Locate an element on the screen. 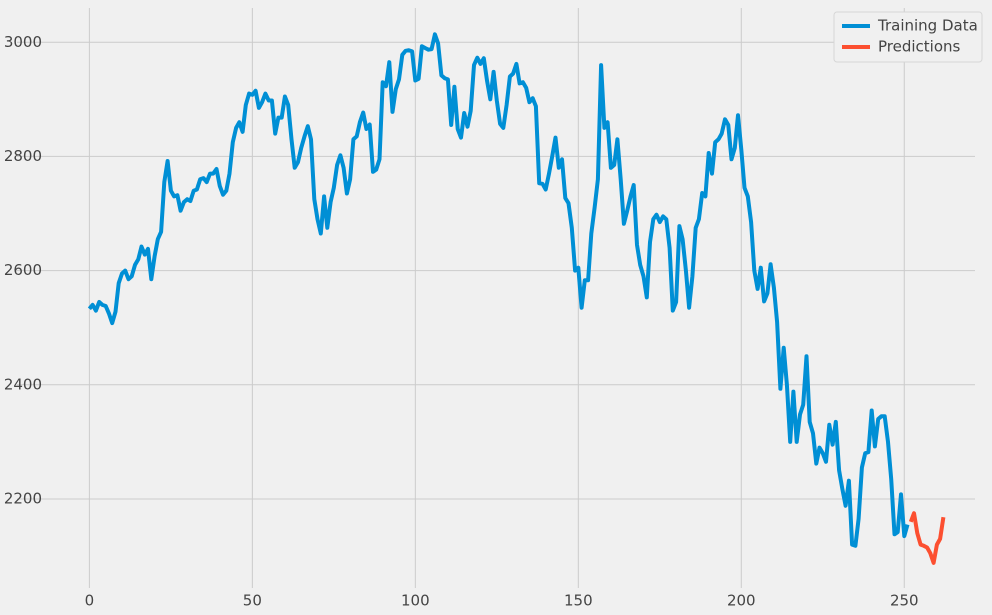 The width and height of the screenshot is (992, 615). x-tick-label: 100 is located at coordinates (415, 601).